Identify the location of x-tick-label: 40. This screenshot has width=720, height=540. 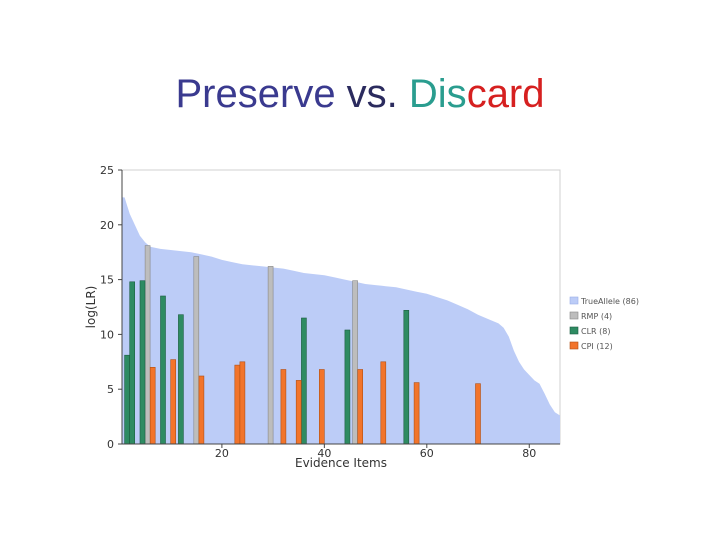
(324, 453).